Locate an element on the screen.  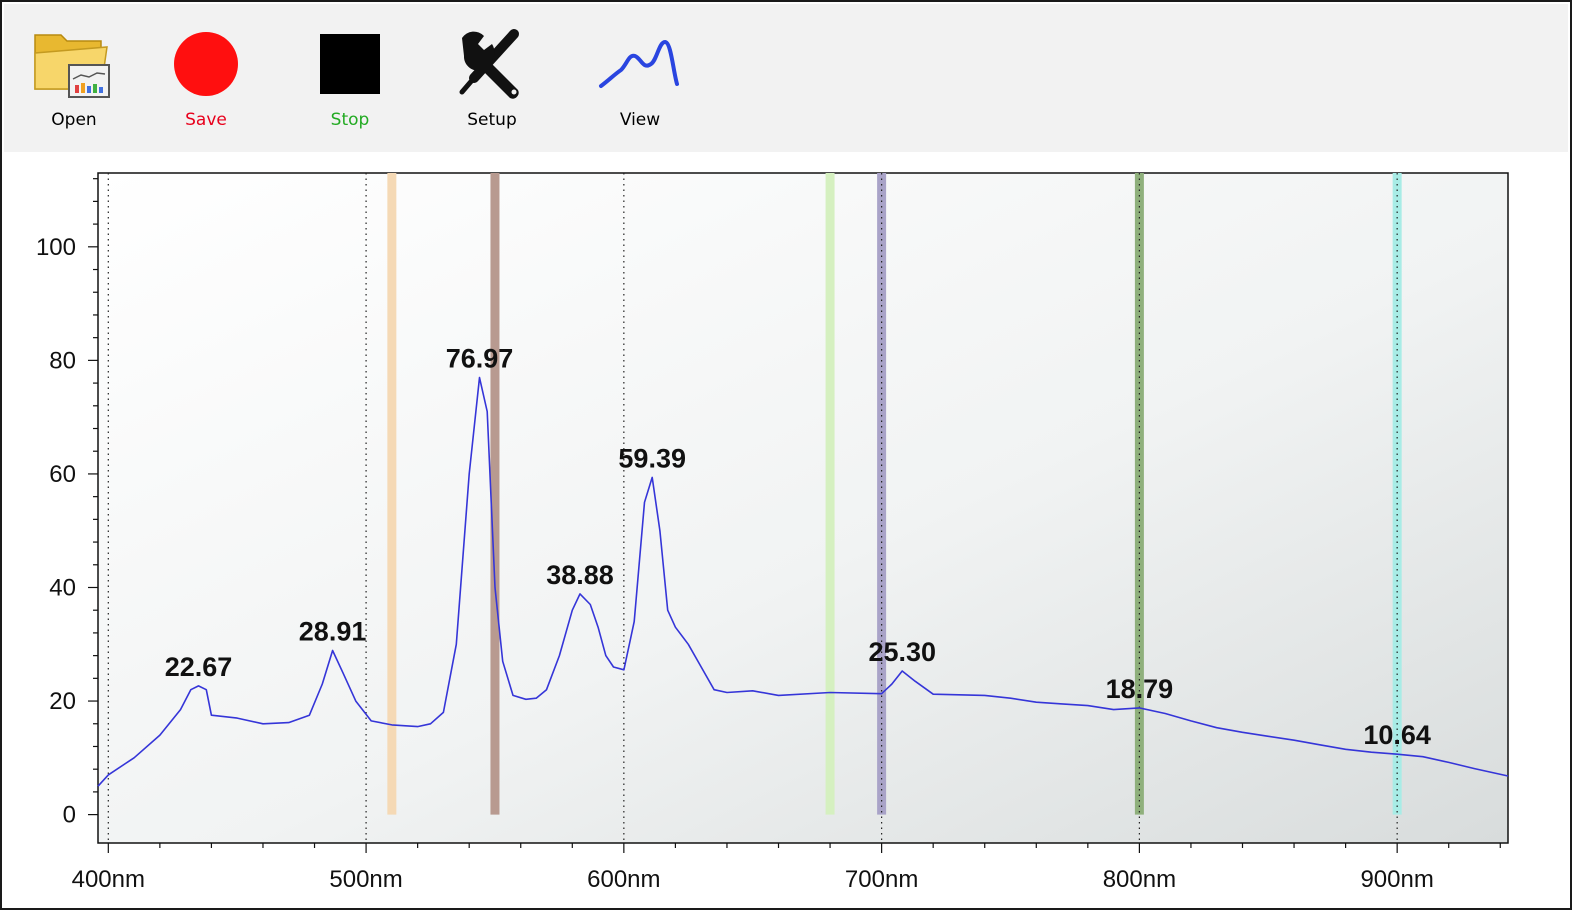
y-tick-label: 20 is located at coordinates (62, 701).